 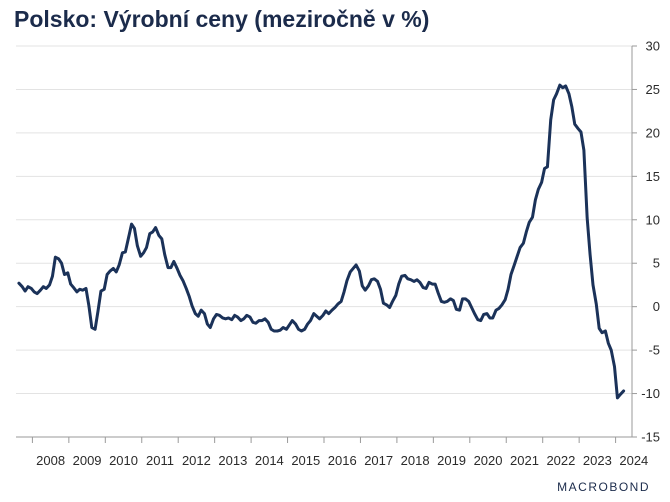 I want to click on x-tick-label: 2020, so click(x=488, y=460).